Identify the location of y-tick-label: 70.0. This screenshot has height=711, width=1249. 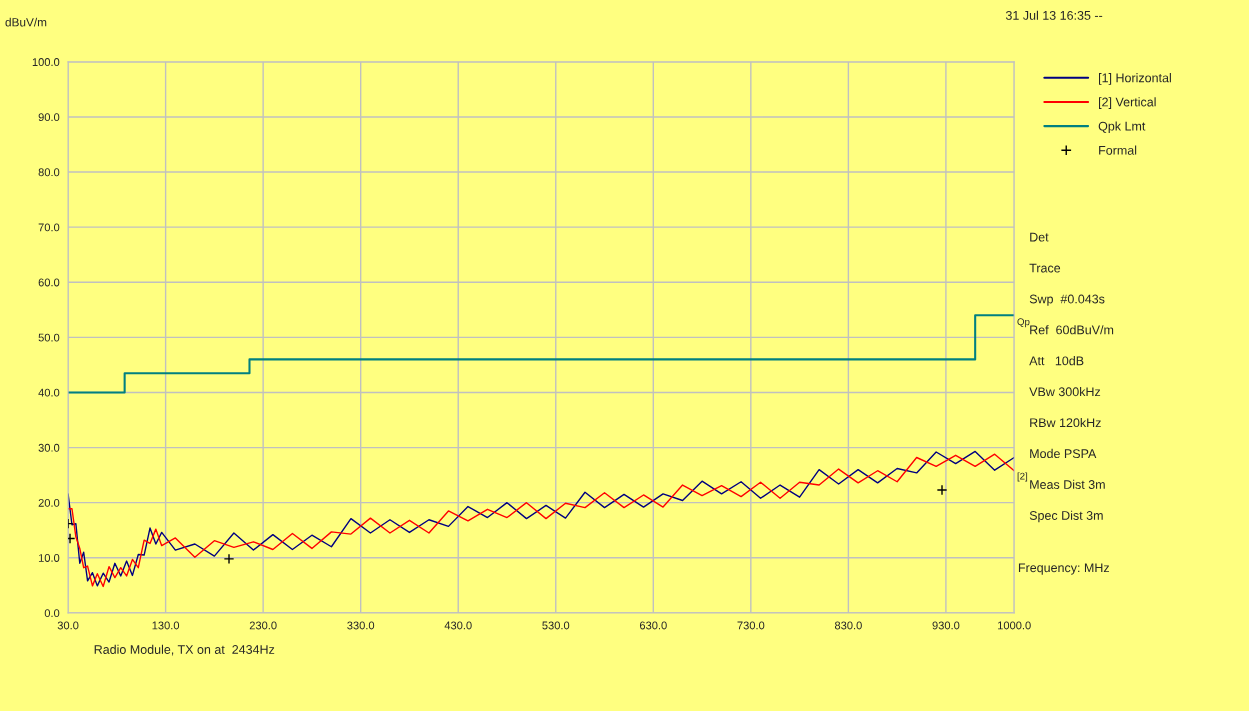
(49, 227).